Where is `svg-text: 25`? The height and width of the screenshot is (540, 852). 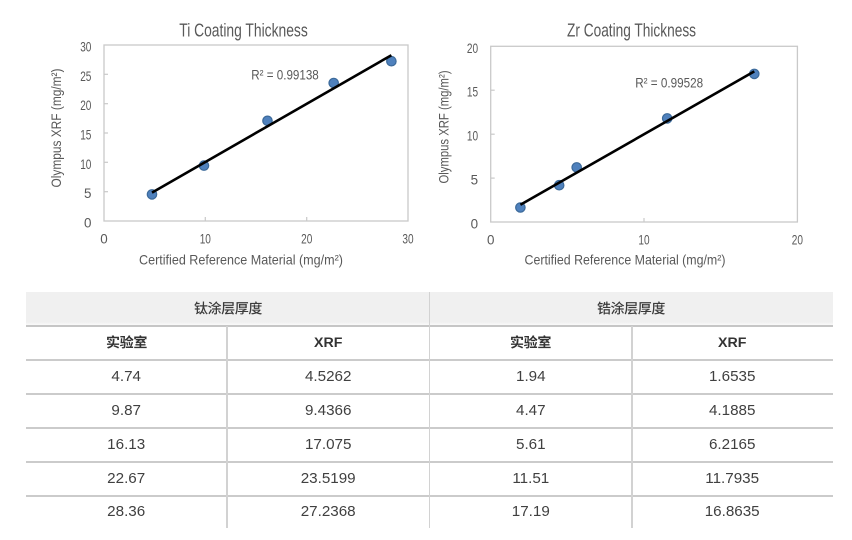
svg-text: 25 is located at coordinates (85, 76).